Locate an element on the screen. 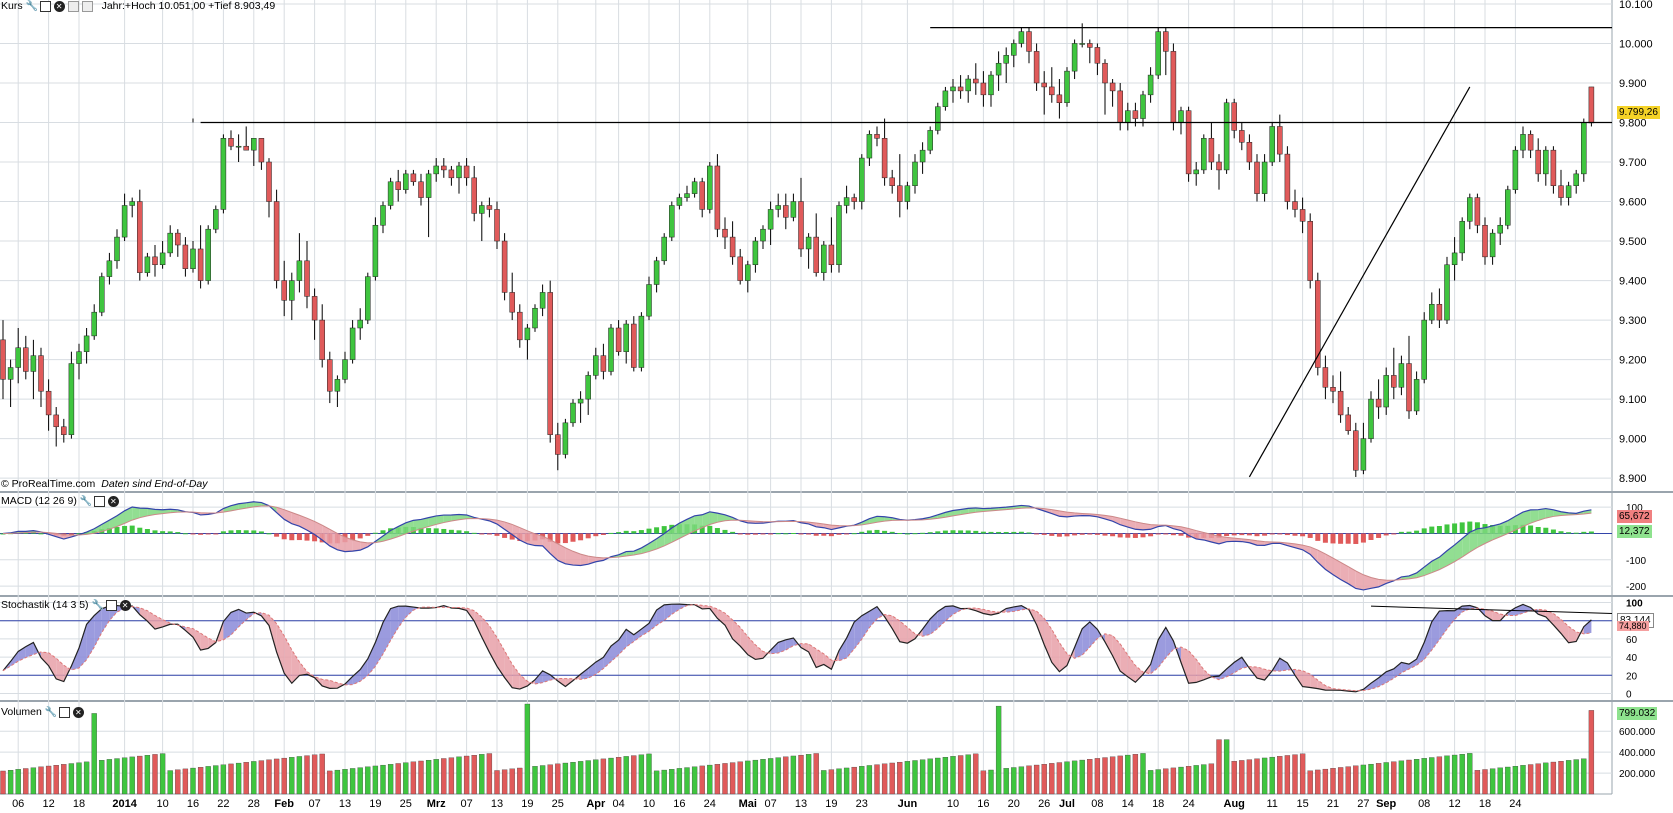 This screenshot has width=1673, height=813. volume-panel is located at coordinates (797, 749).